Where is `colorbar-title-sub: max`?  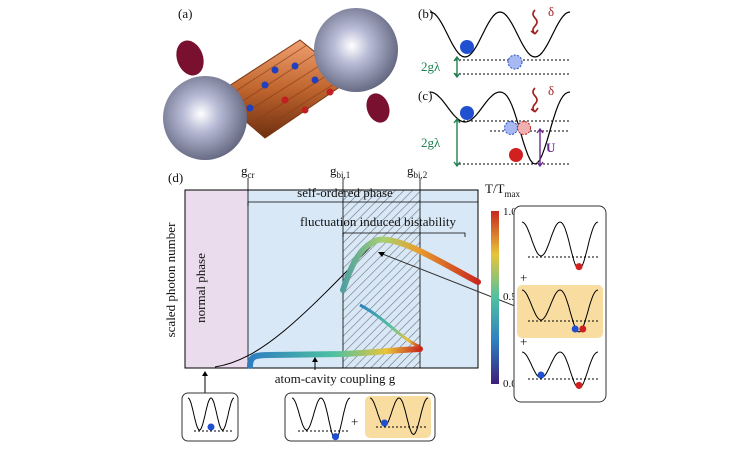 colorbar-title-sub: max is located at coordinates (513, 194).